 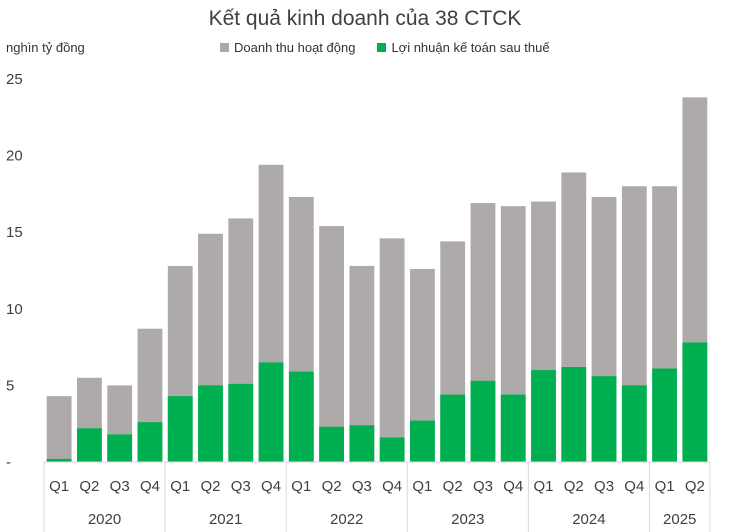 I want to click on y-tick-label: 25, so click(x=14, y=79).